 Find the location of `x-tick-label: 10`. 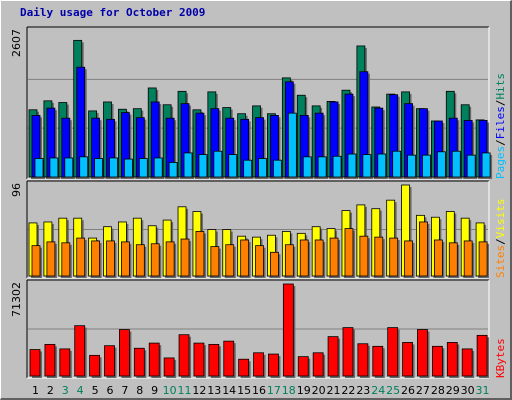

x-tick-label: 10 is located at coordinates (170, 390).